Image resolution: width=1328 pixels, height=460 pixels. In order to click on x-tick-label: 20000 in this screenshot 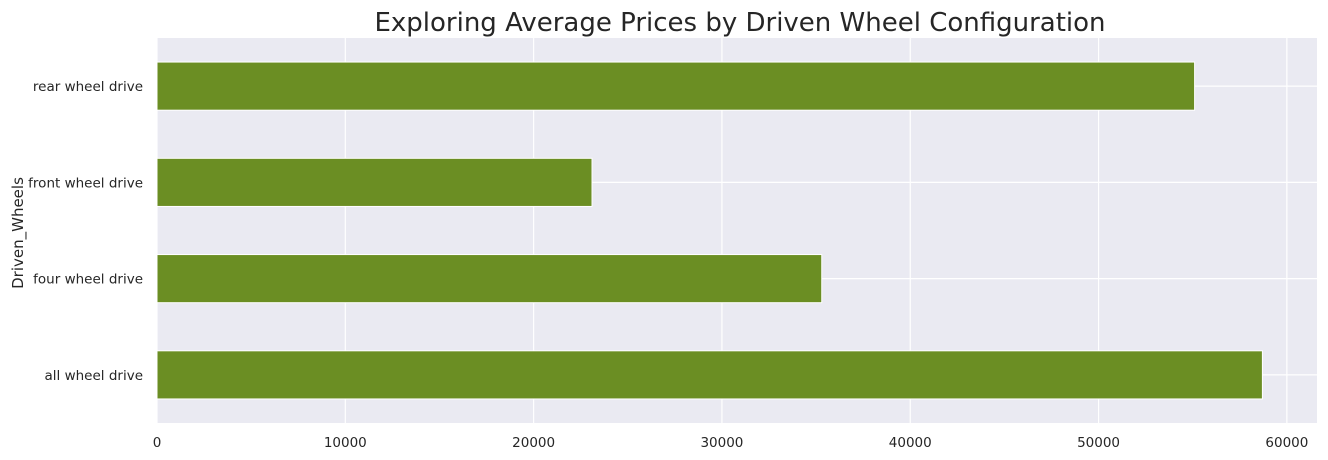, I will do `click(533, 443)`.